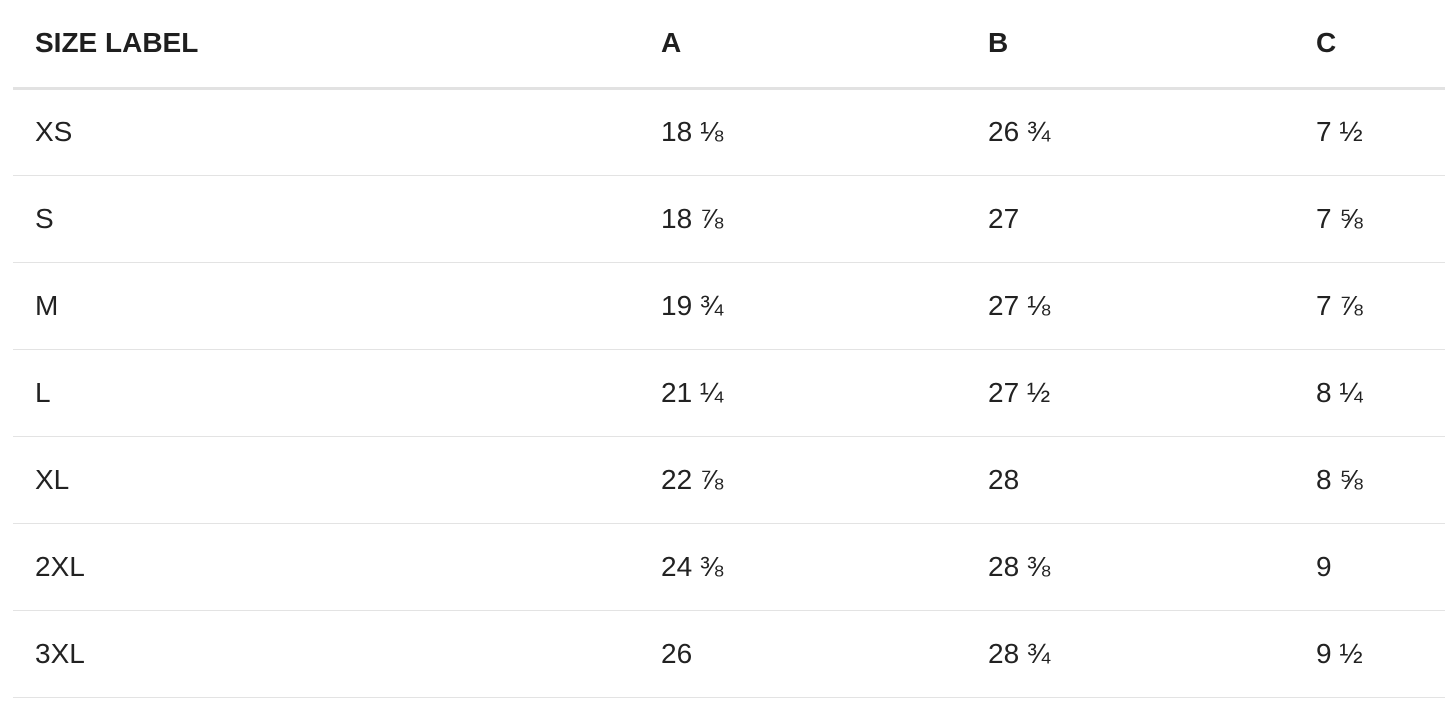 This screenshot has height=727, width=1445. I want to click on table-row: XL 22 ⅞ 28 8 ⅝, so click(729, 480).